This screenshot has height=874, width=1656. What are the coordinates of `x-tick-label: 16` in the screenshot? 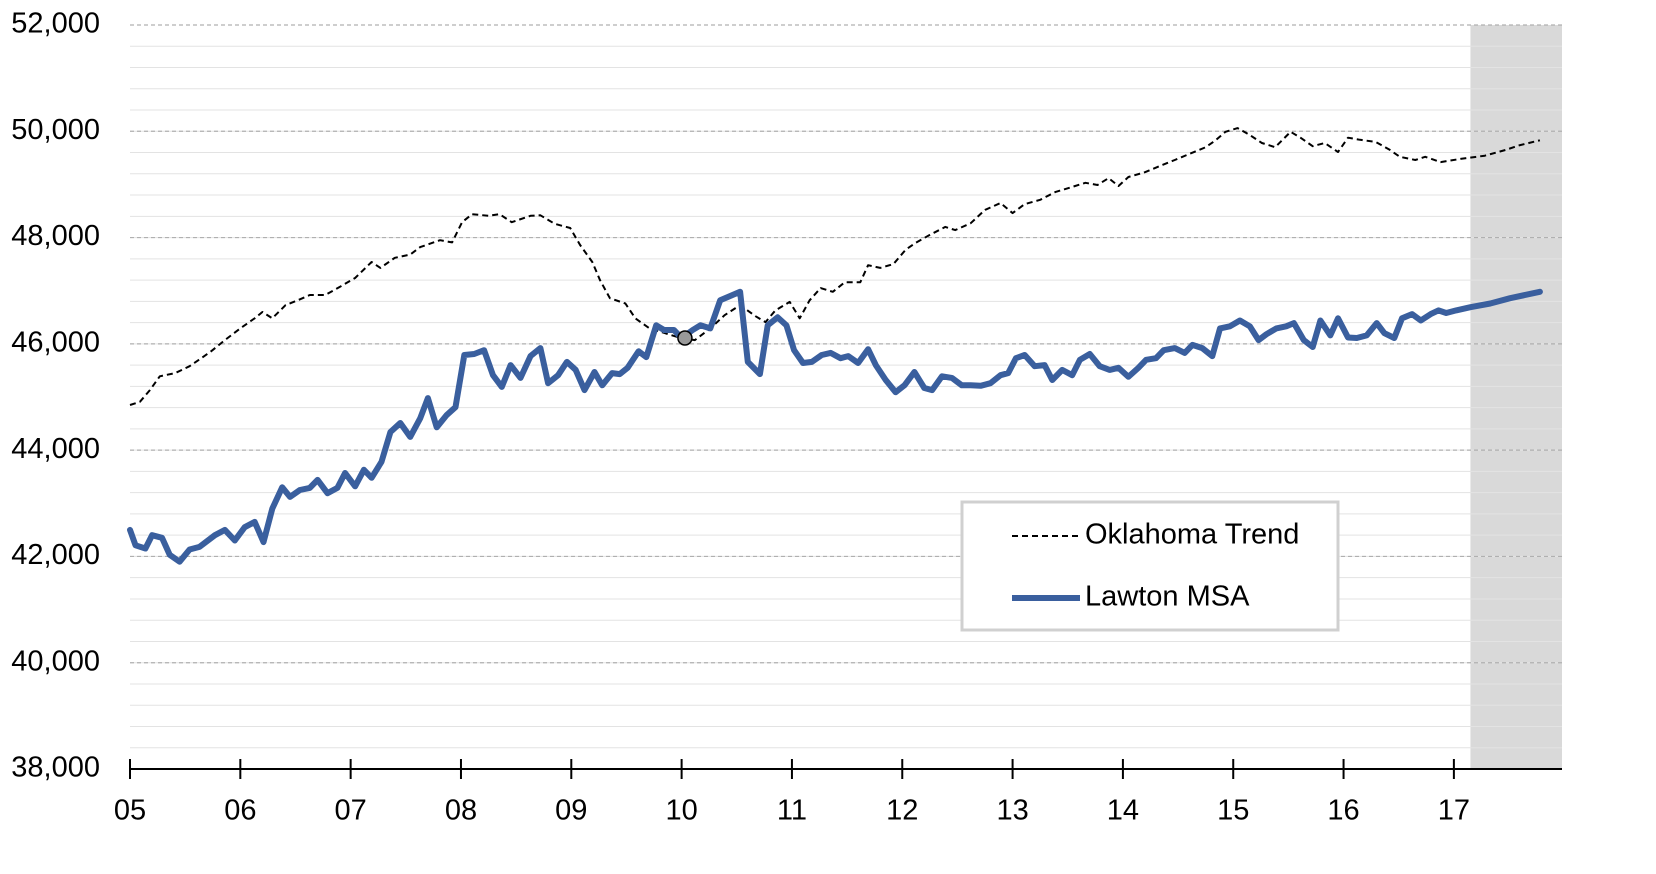 It's located at (1343, 811).